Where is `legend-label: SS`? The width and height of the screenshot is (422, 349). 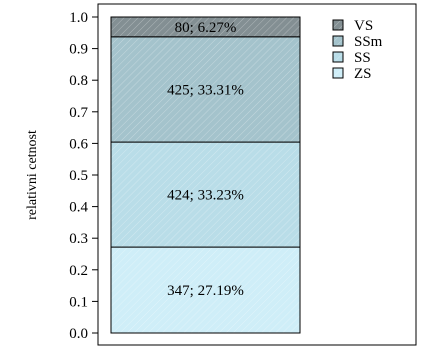 legend-label: SS is located at coordinates (362, 58).